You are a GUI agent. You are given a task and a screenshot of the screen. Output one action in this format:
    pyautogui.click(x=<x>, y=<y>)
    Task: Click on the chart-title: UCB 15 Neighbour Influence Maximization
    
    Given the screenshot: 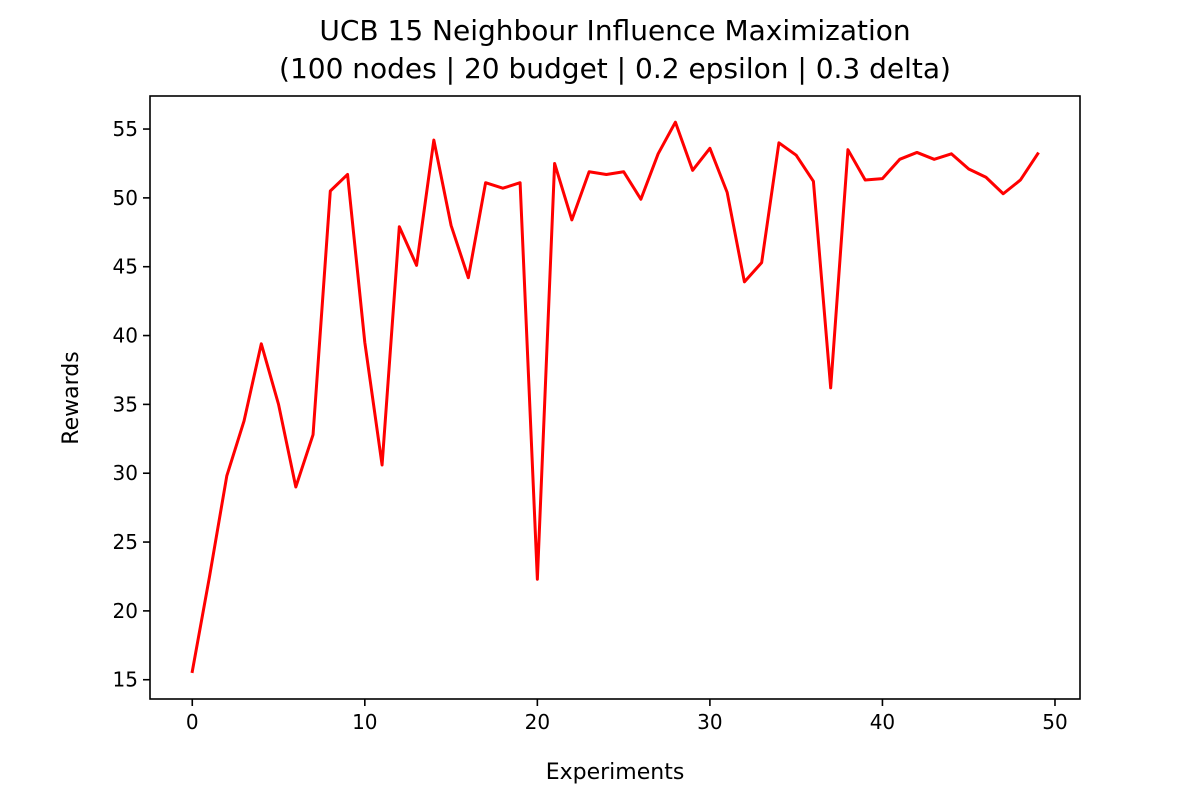 What is the action you would take?
    pyautogui.click(x=614, y=30)
    